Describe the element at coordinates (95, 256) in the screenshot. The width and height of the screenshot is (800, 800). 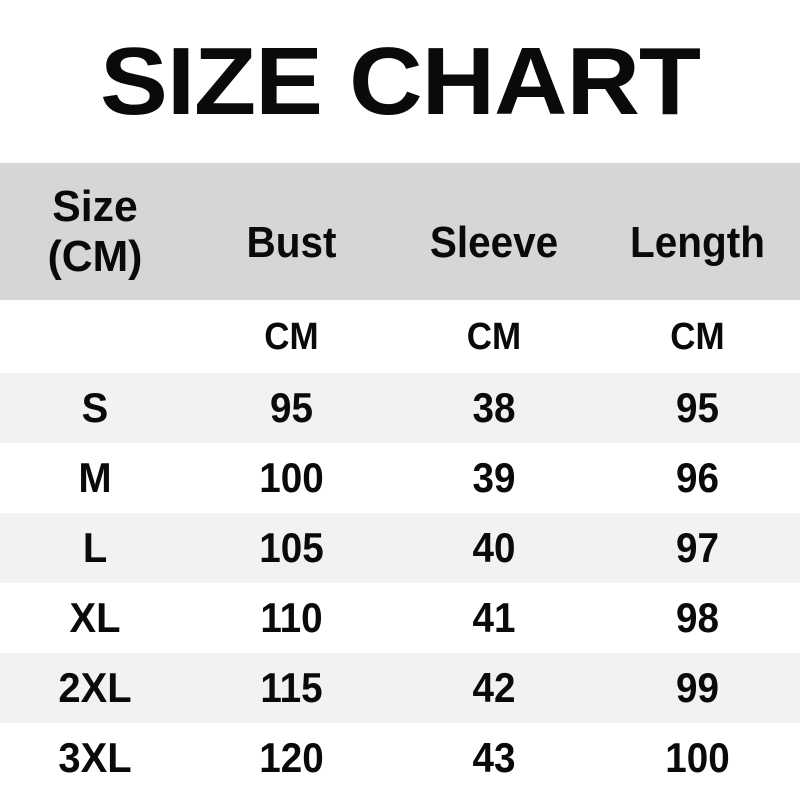
I see `column-header-size-line2: (CM)` at that location.